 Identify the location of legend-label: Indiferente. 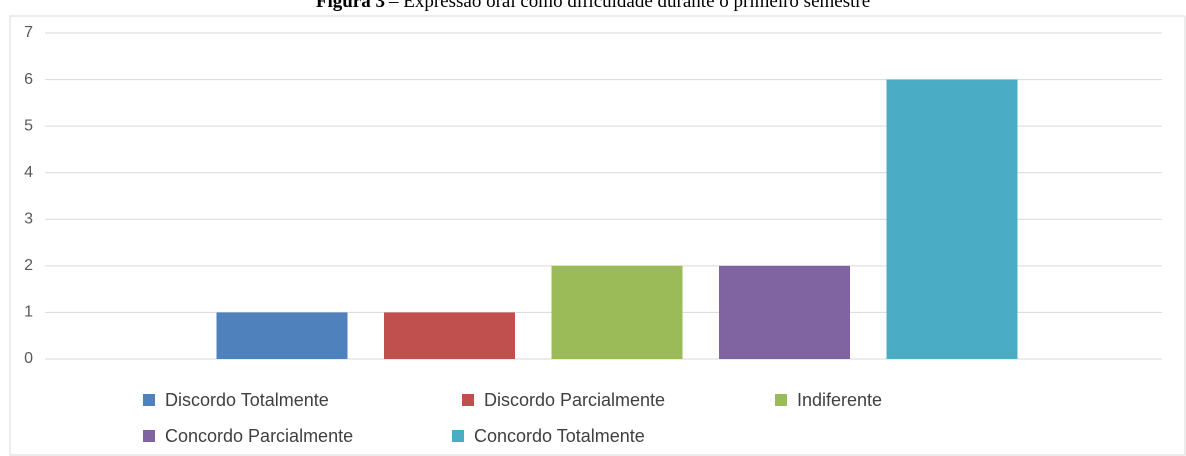
(839, 400).